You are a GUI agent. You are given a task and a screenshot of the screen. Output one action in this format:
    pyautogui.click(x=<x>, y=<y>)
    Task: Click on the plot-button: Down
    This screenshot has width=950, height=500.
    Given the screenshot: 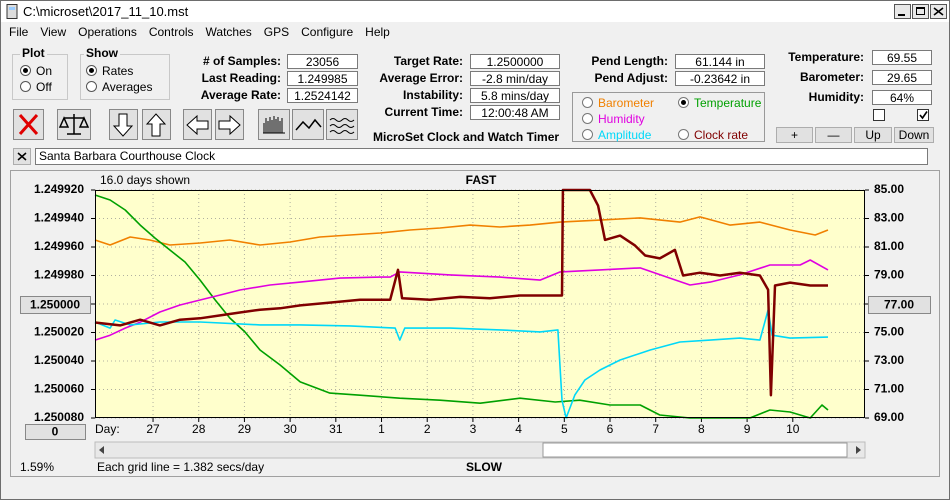 What is the action you would take?
    pyautogui.click(x=914, y=135)
    